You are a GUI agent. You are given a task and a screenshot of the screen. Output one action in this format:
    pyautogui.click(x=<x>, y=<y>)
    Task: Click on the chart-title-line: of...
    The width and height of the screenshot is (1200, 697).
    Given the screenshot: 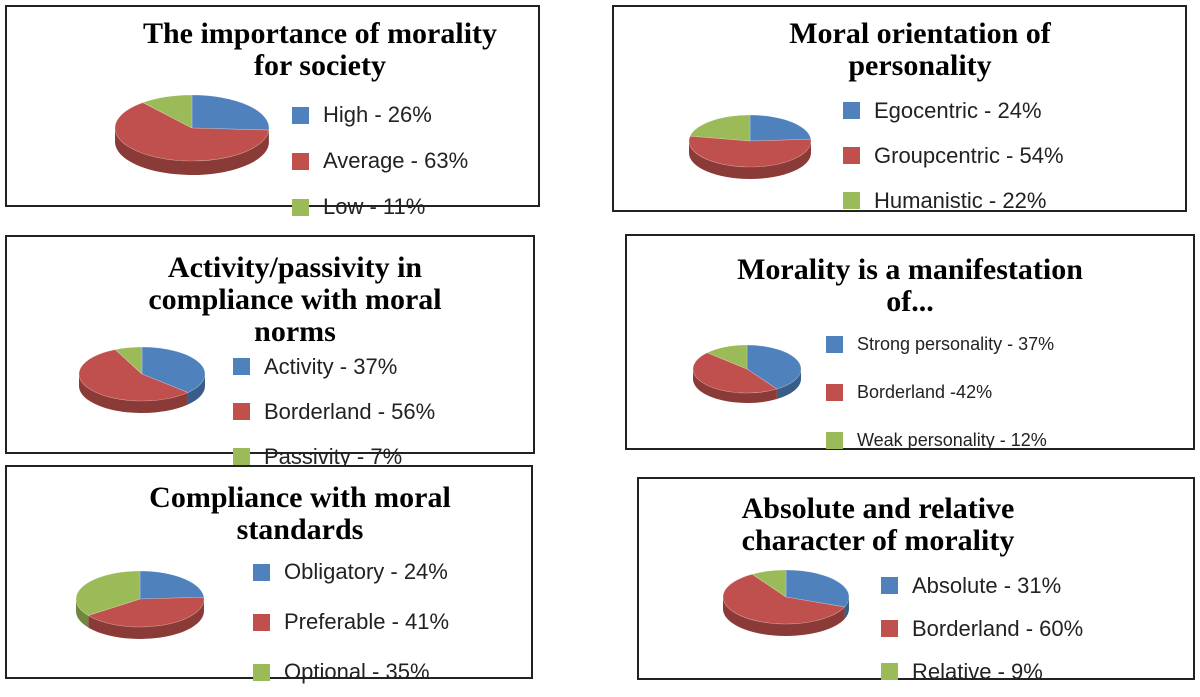 What is the action you would take?
    pyautogui.click(x=910, y=302)
    